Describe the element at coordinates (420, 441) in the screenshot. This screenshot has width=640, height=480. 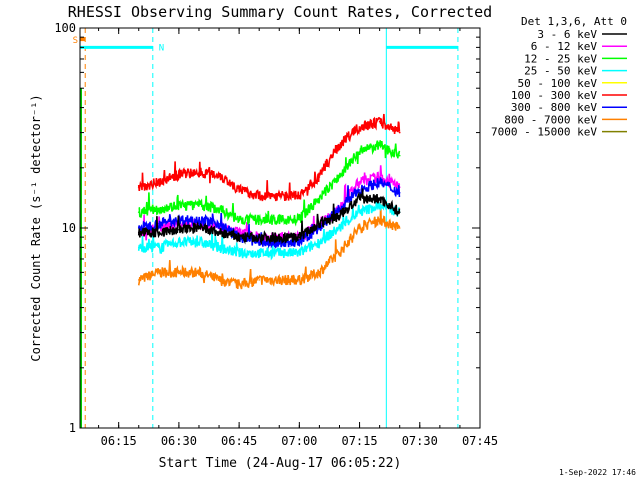
I see `x-tick-label: 07:30` at that location.